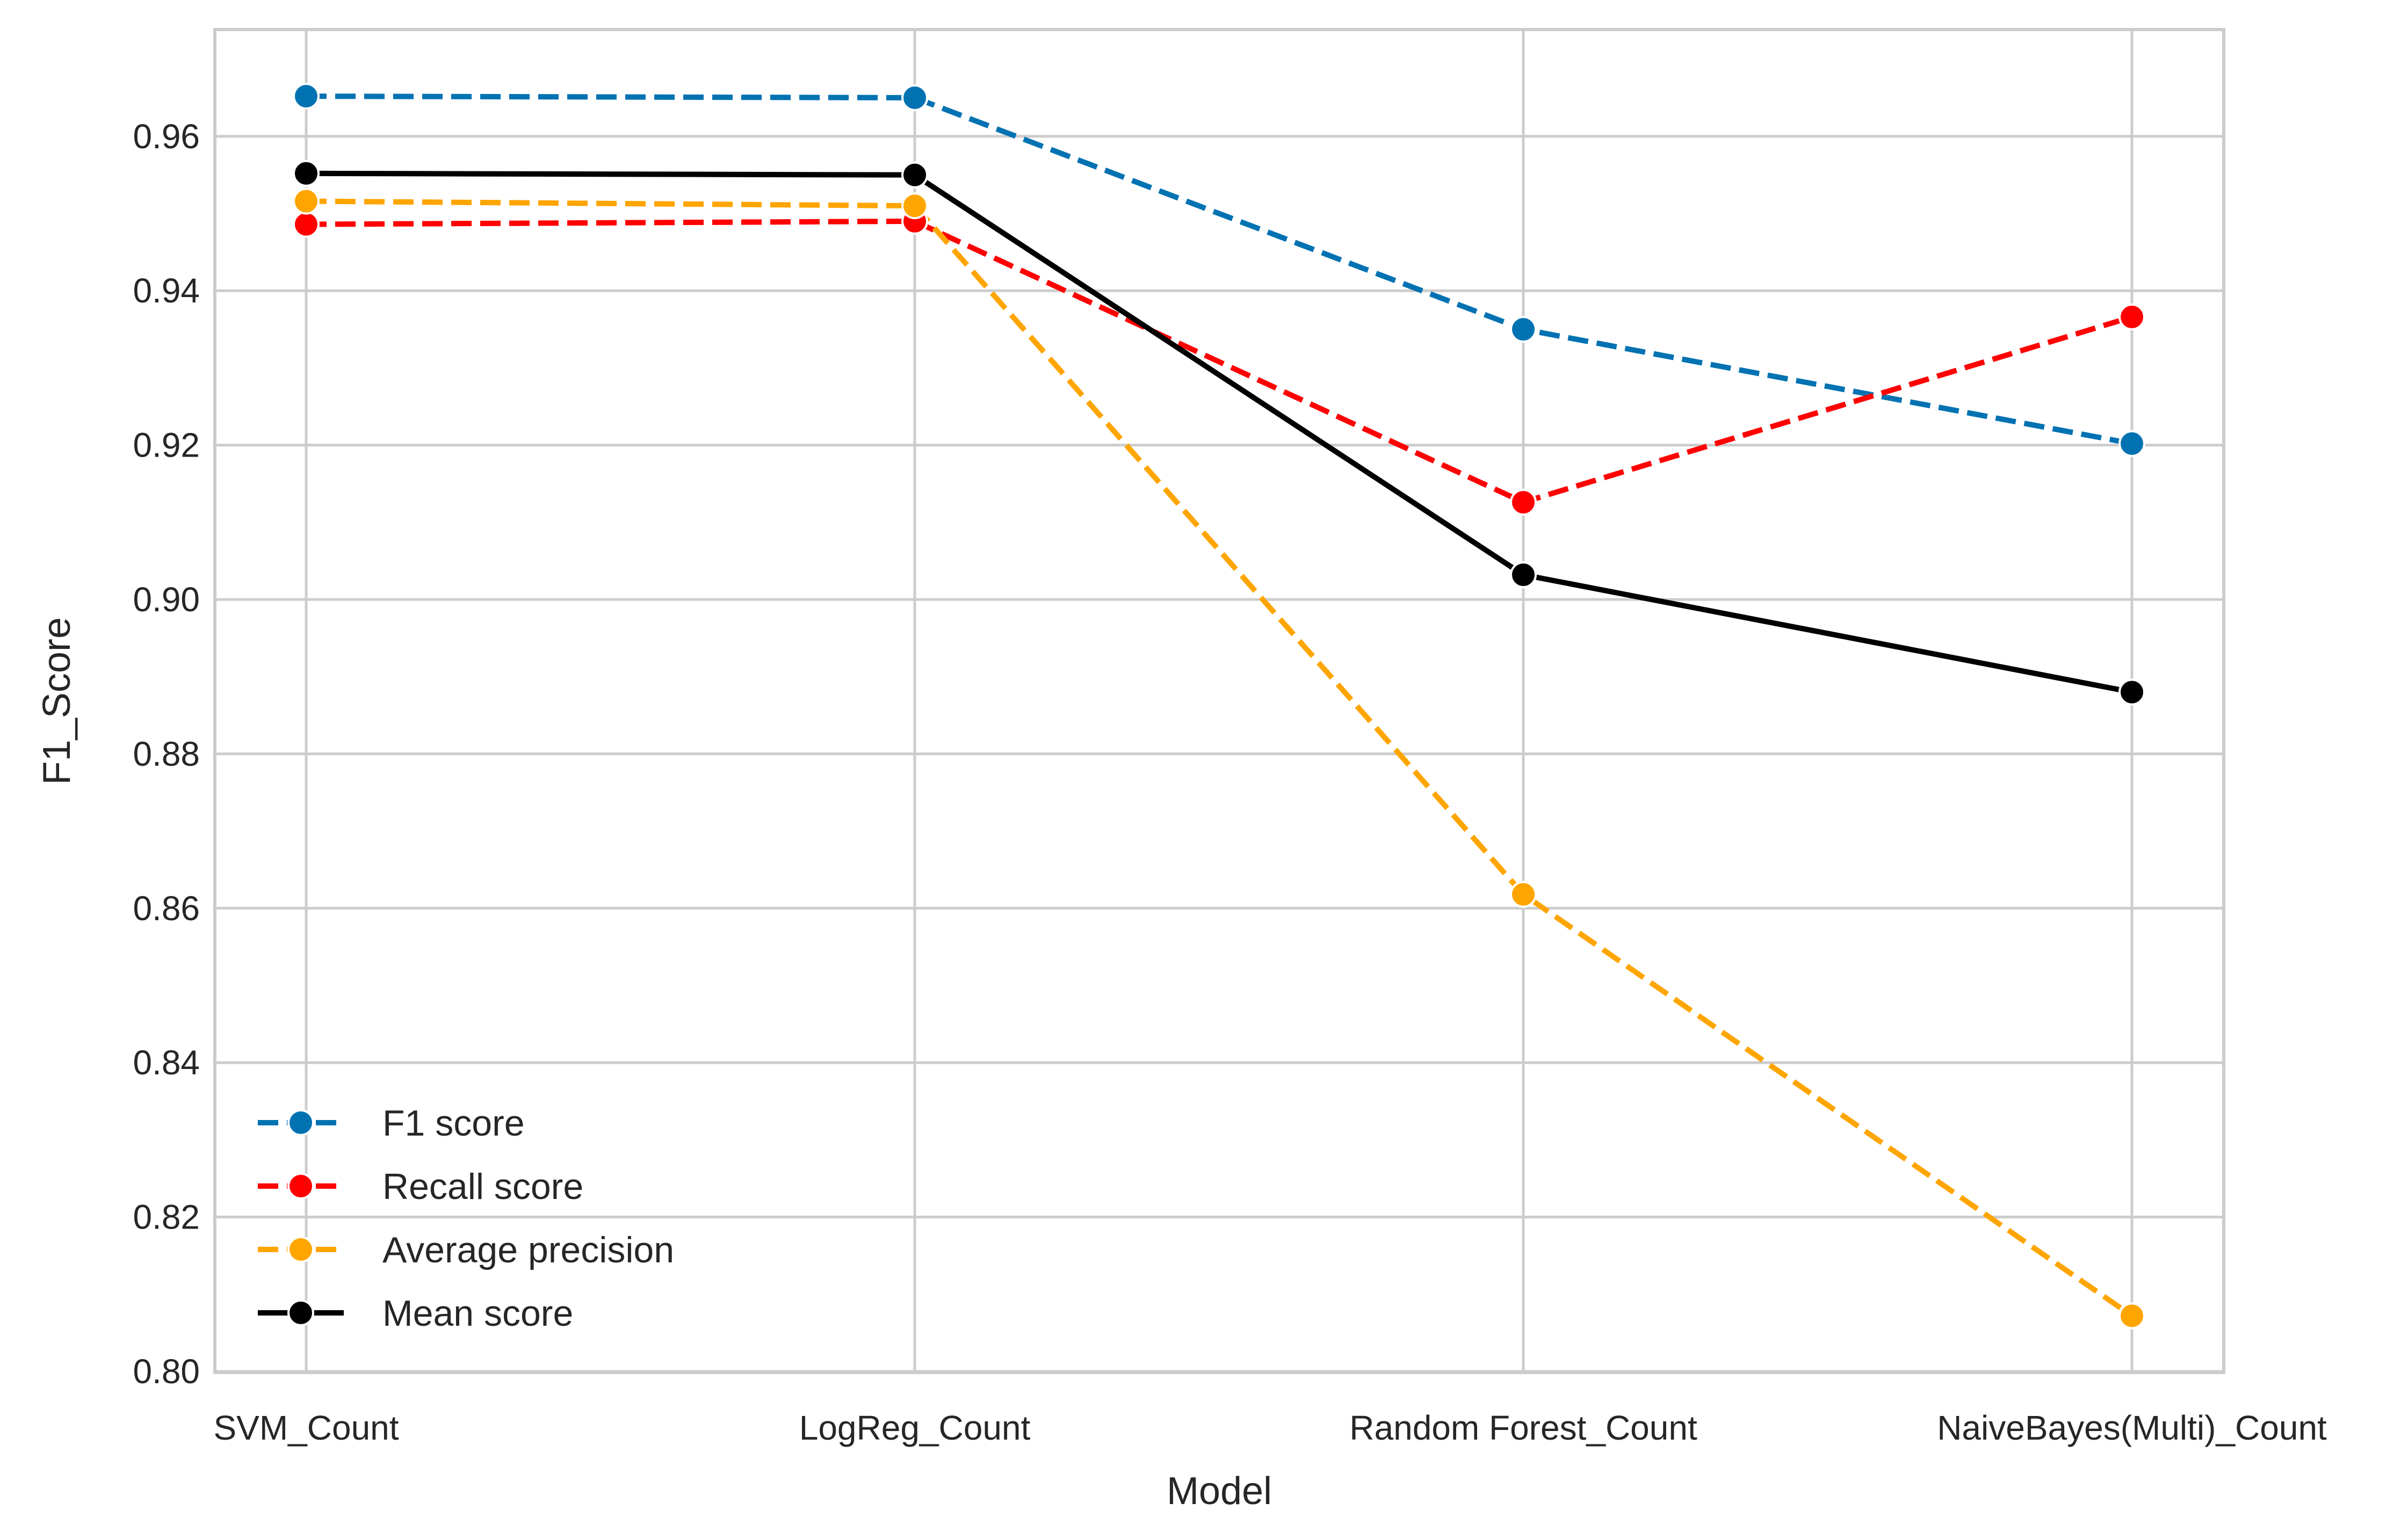 This screenshot has width=2408, height=1539. Describe the element at coordinates (57, 701) in the screenshot. I see `y-axis-title: F1_Score` at that location.